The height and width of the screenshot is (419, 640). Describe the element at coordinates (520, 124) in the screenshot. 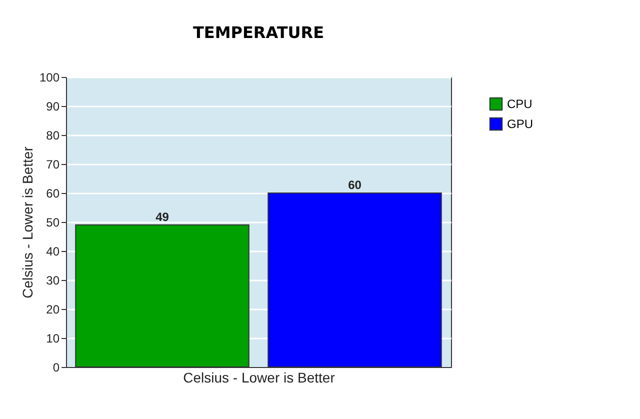

I see `legend-label: GPU` at that location.